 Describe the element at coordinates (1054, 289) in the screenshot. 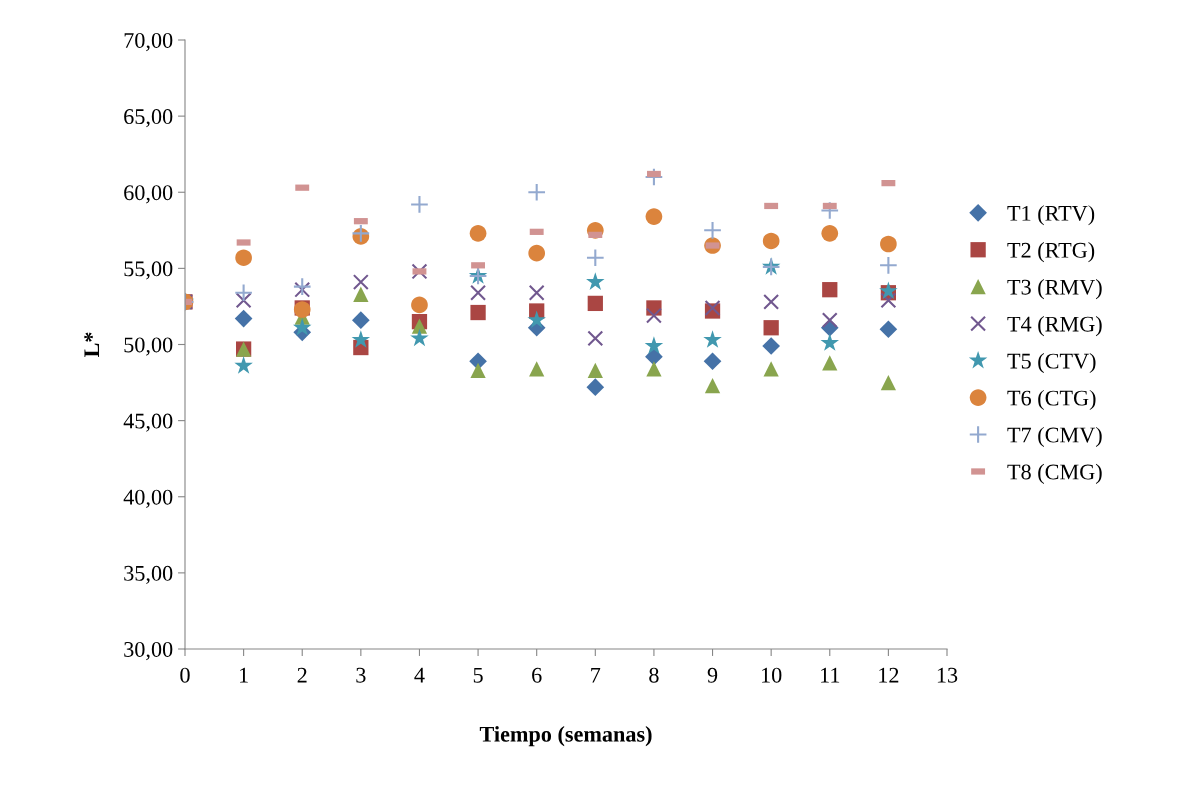

I see `legend-label: T3 (RMV)` at that location.